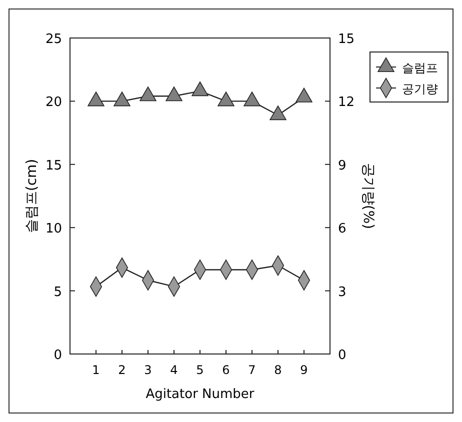 The width and height of the screenshot is (462, 422). I want to click on y-tick-label: 15, so click(53, 166).